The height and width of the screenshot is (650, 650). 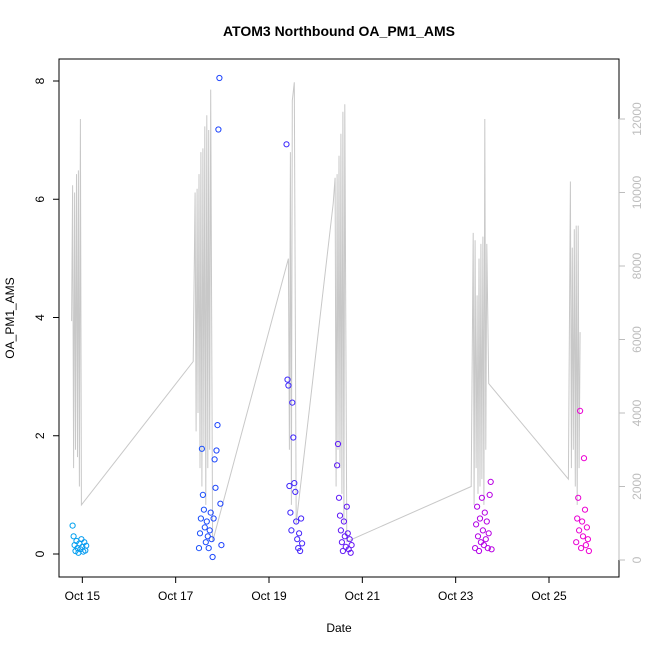 What do you see at coordinates (83, 596) in the screenshot?
I see `x-tick-label: Oct 15` at bounding box center [83, 596].